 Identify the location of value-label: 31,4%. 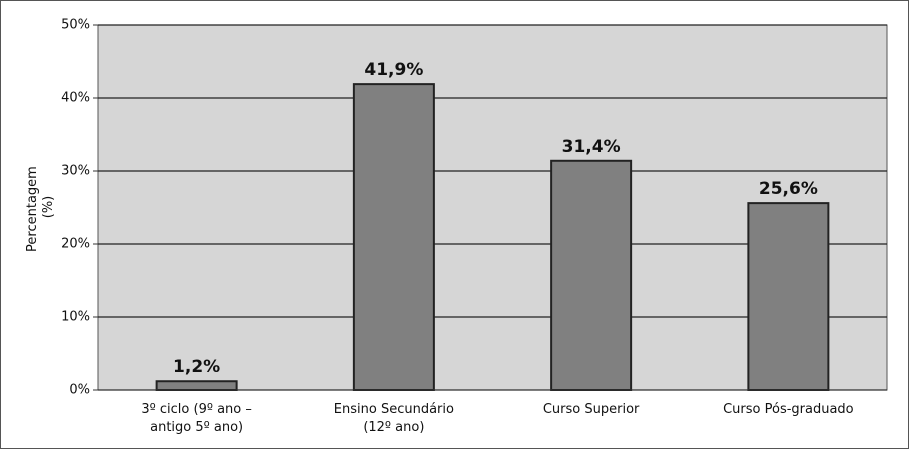
(591, 147).